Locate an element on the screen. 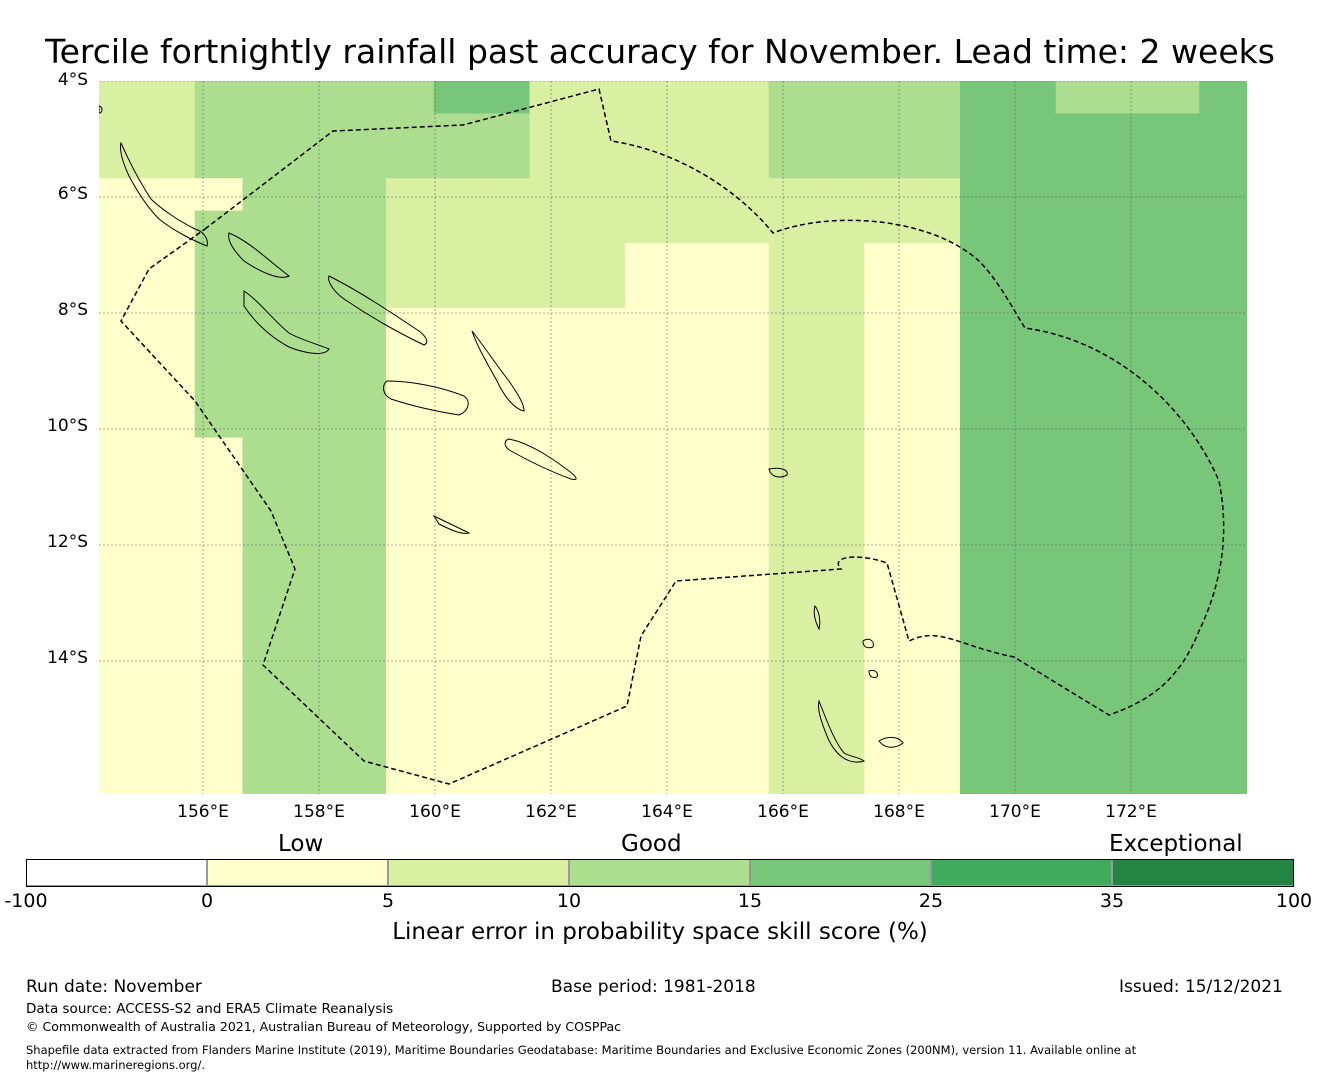 The width and height of the screenshot is (1320, 1080). new-georgia-islands is located at coordinates (286, 322).